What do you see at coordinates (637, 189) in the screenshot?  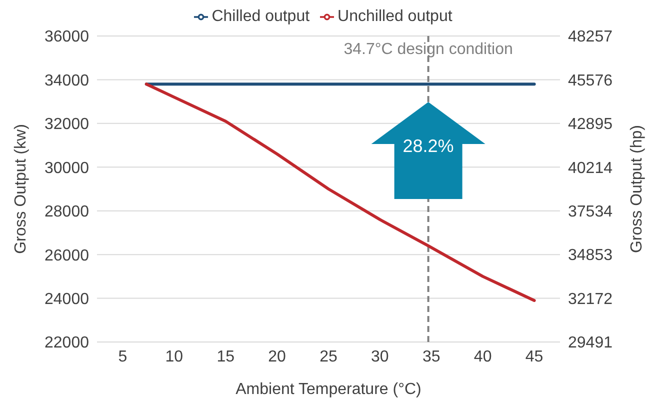 I see `y2-axis-title: Gross Output (hp)` at bounding box center [637, 189].